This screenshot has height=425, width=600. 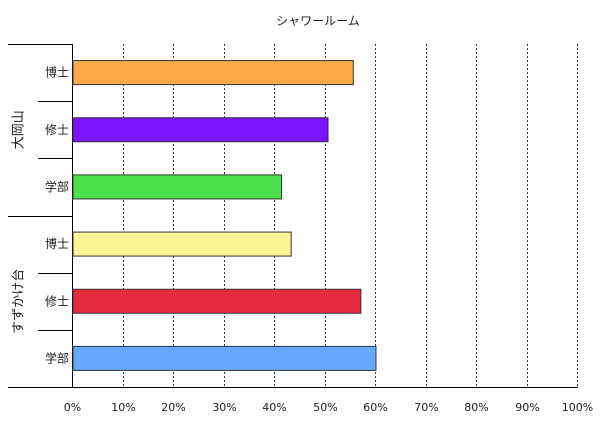 I want to click on x-tick-labels: 0% 10% 20% 30% 40% 50% 60% 70% 80% 90% 100%, so click(x=328, y=407).